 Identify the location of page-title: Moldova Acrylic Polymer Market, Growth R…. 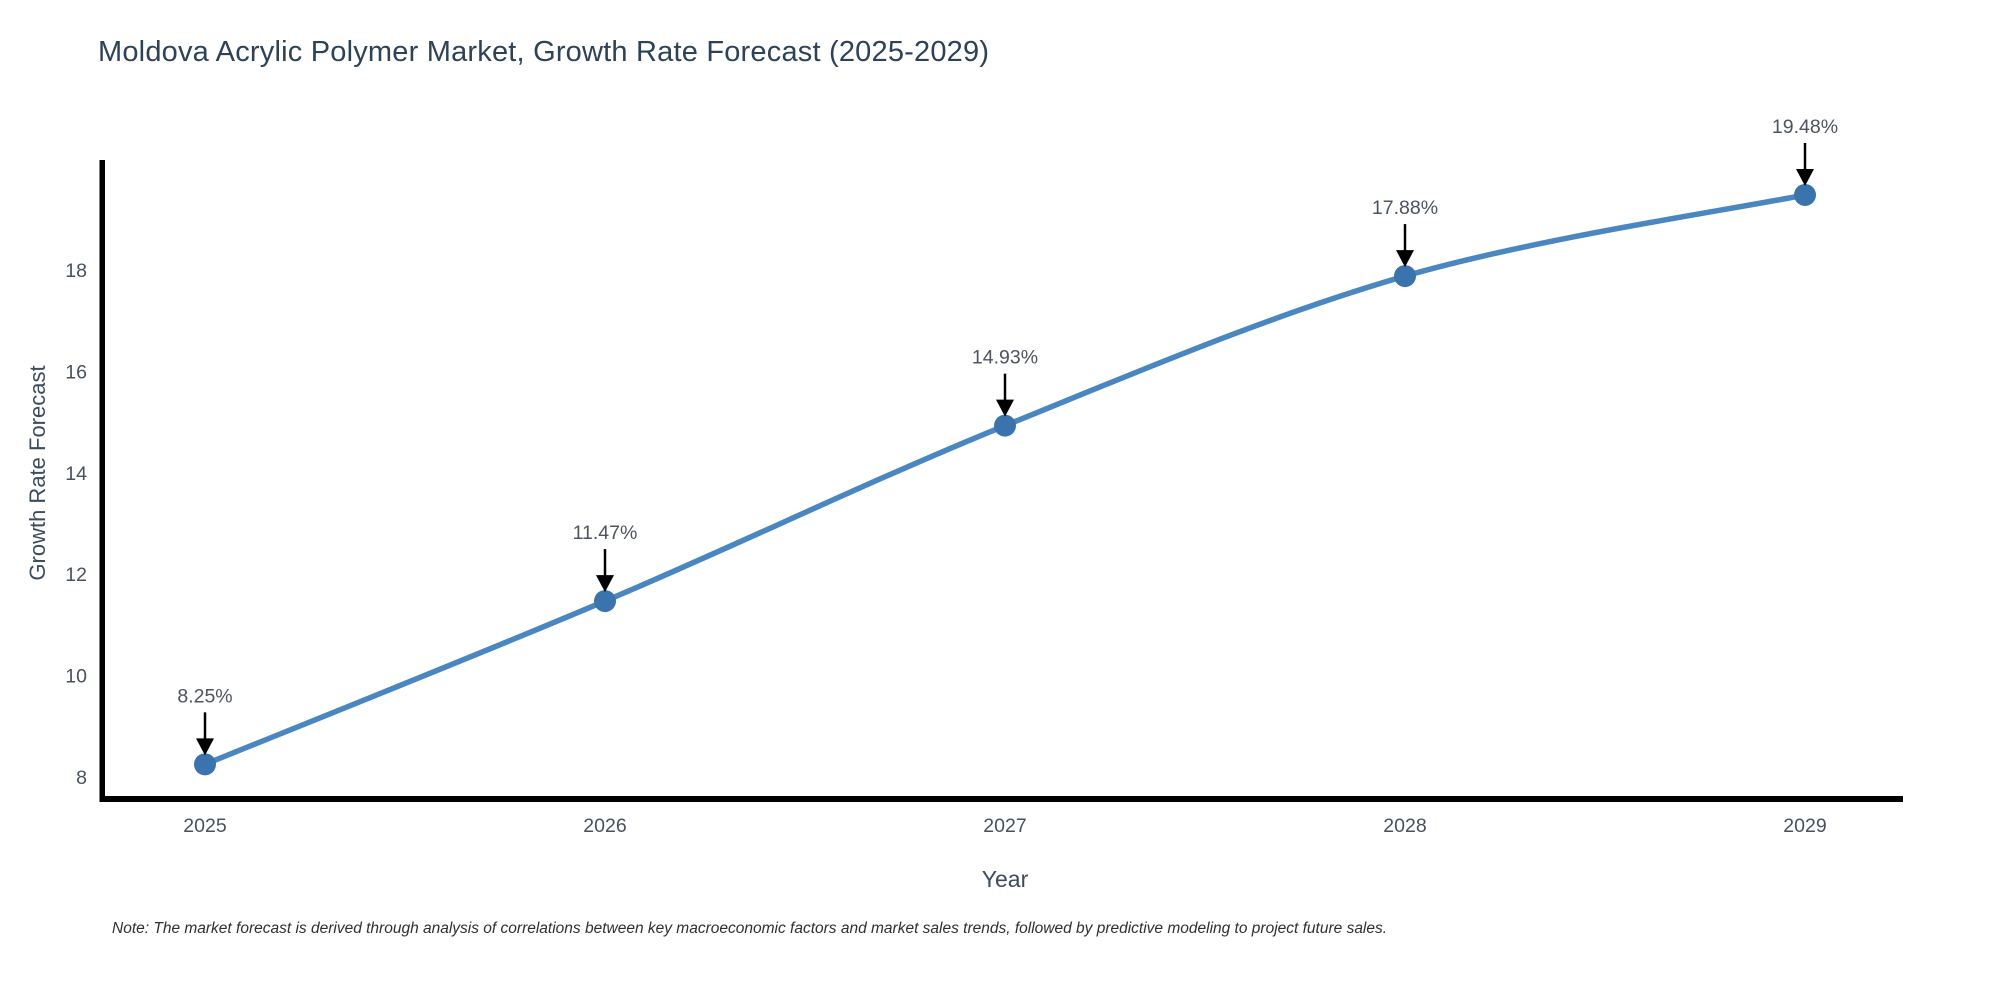
(544, 52).